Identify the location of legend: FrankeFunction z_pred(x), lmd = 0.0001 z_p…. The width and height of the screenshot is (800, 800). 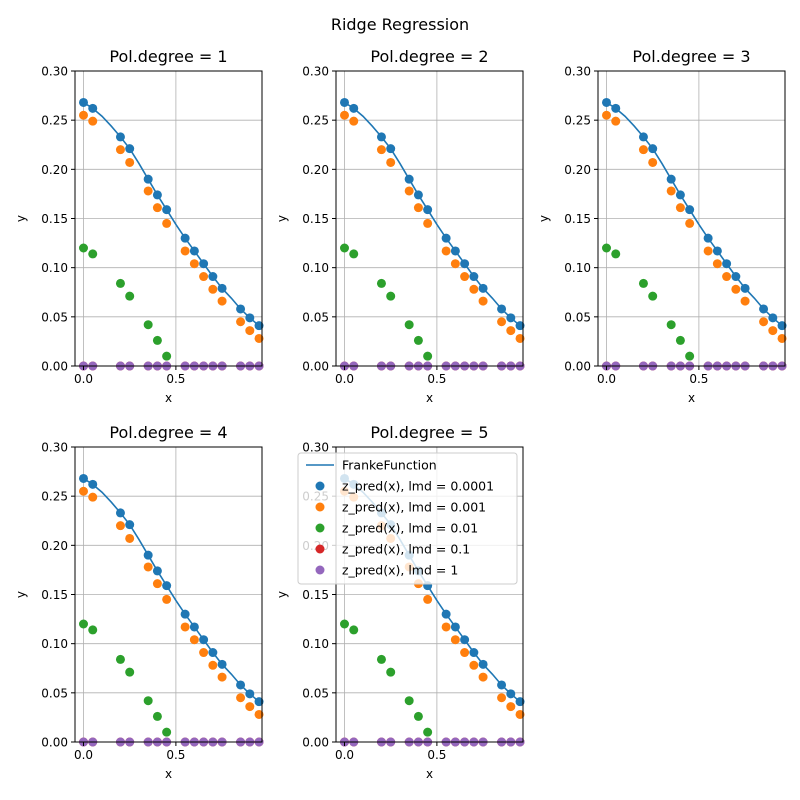
(407, 518).